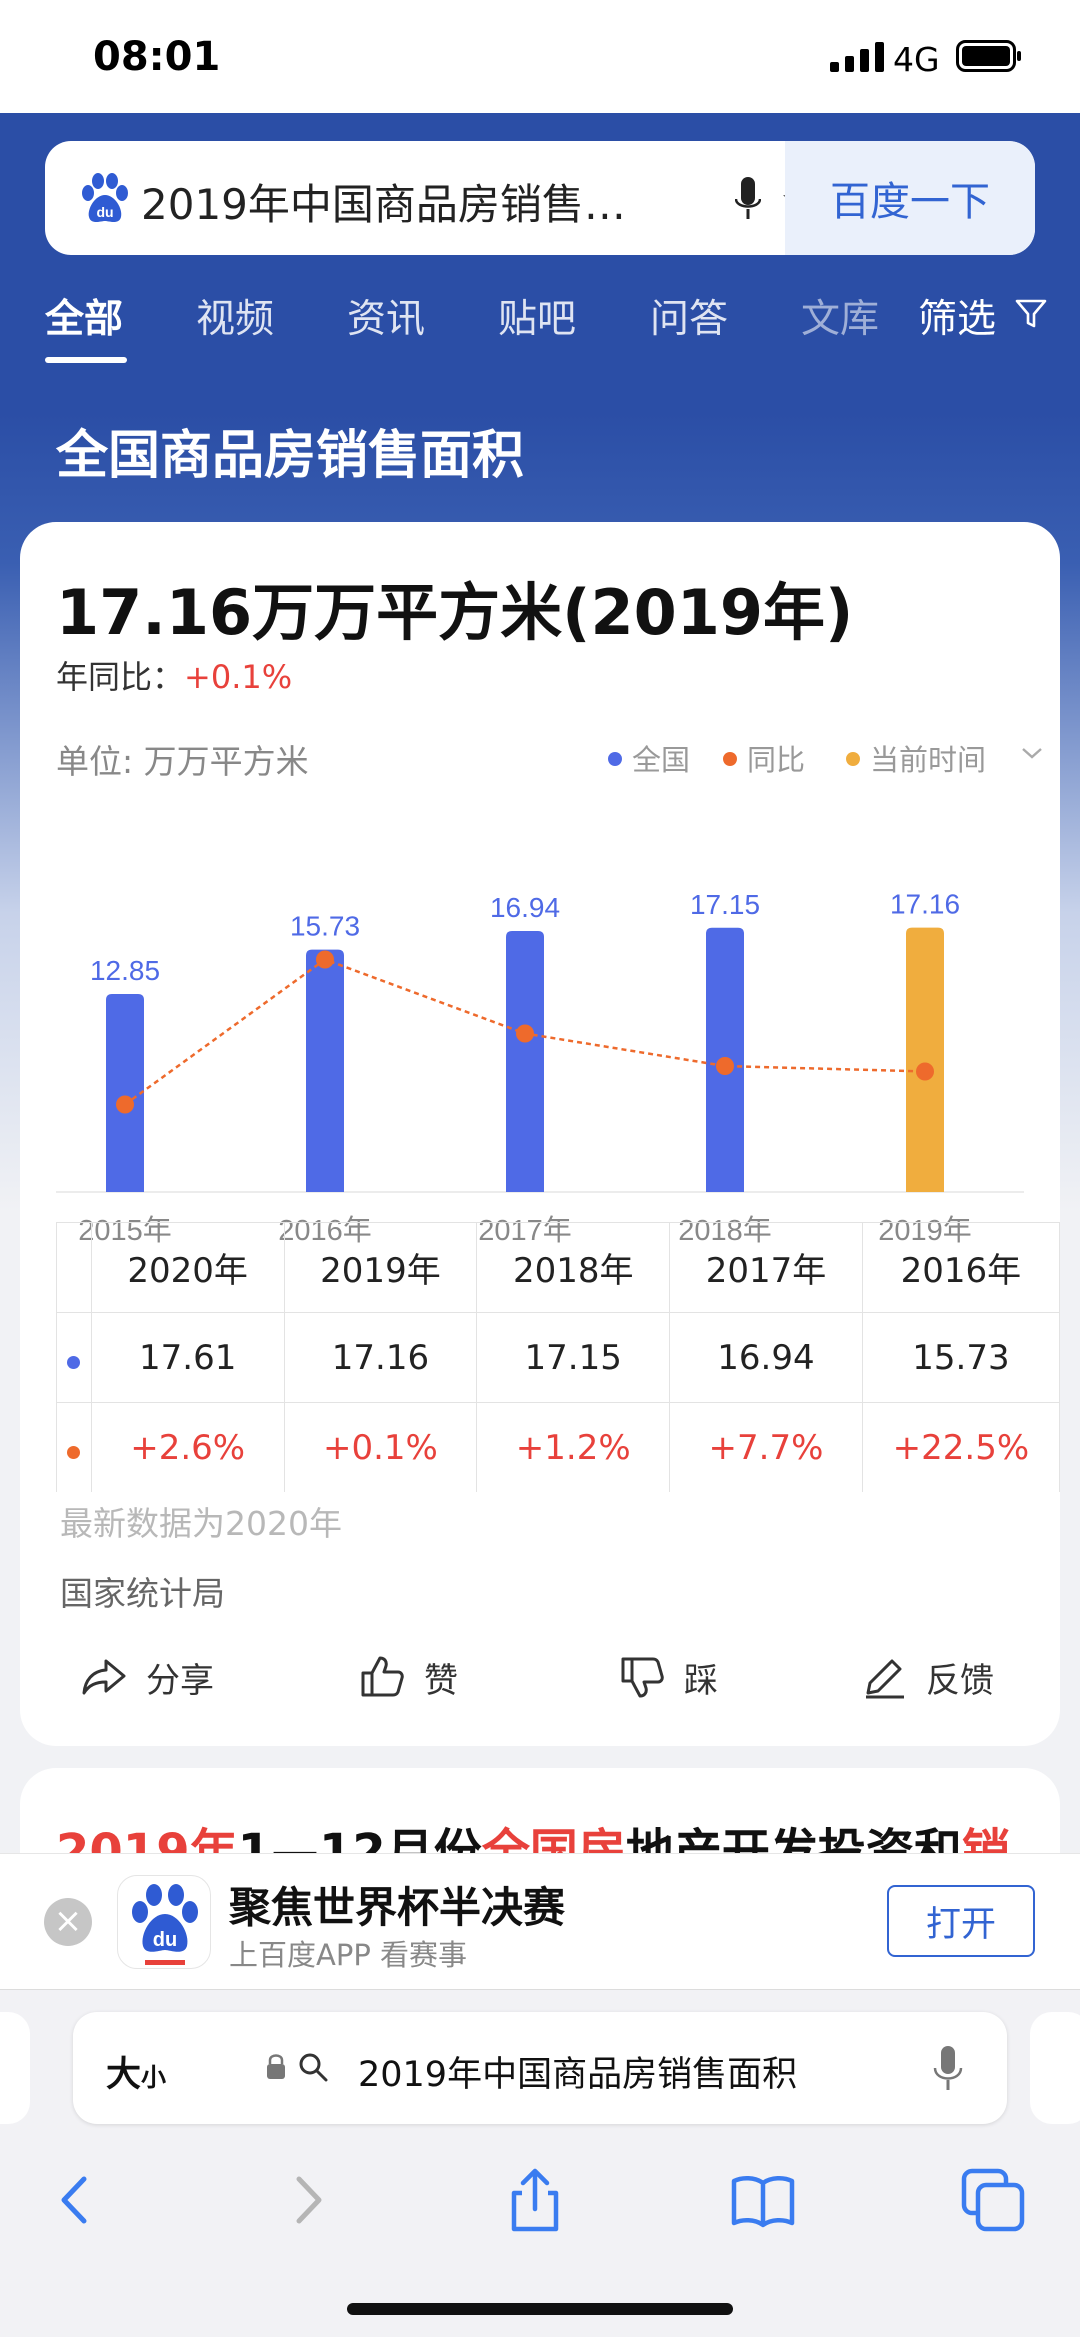 This screenshot has height=2337, width=1080. Describe the element at coordinates (960, 1680) in the screenshot. I see `feedback-label: 反馈` at that location.